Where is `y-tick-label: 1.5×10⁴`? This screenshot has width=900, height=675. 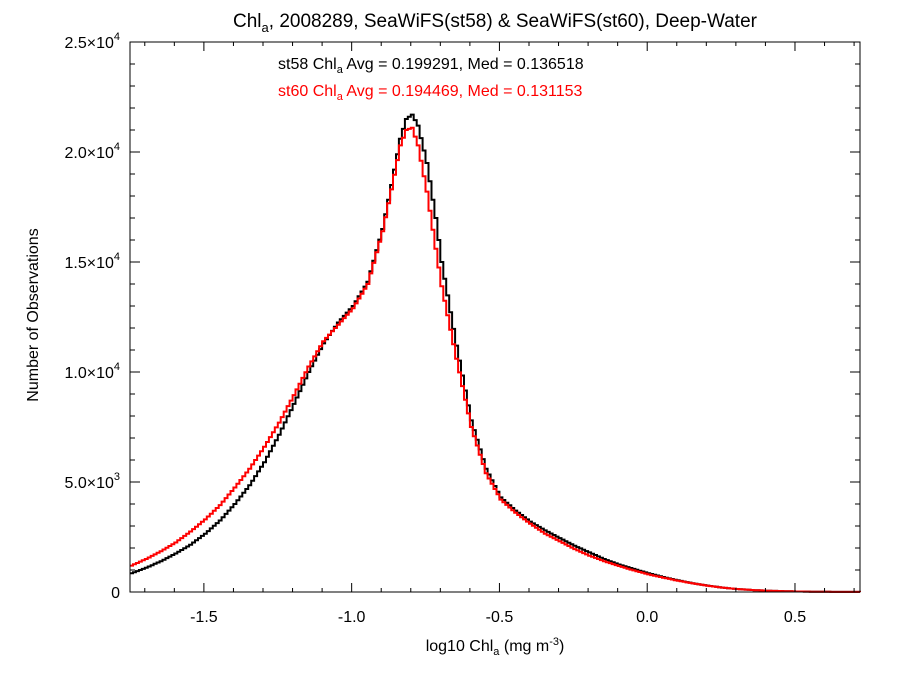
y-tick-label: 1.5×10⁴ is located at coordinates (92, 261).